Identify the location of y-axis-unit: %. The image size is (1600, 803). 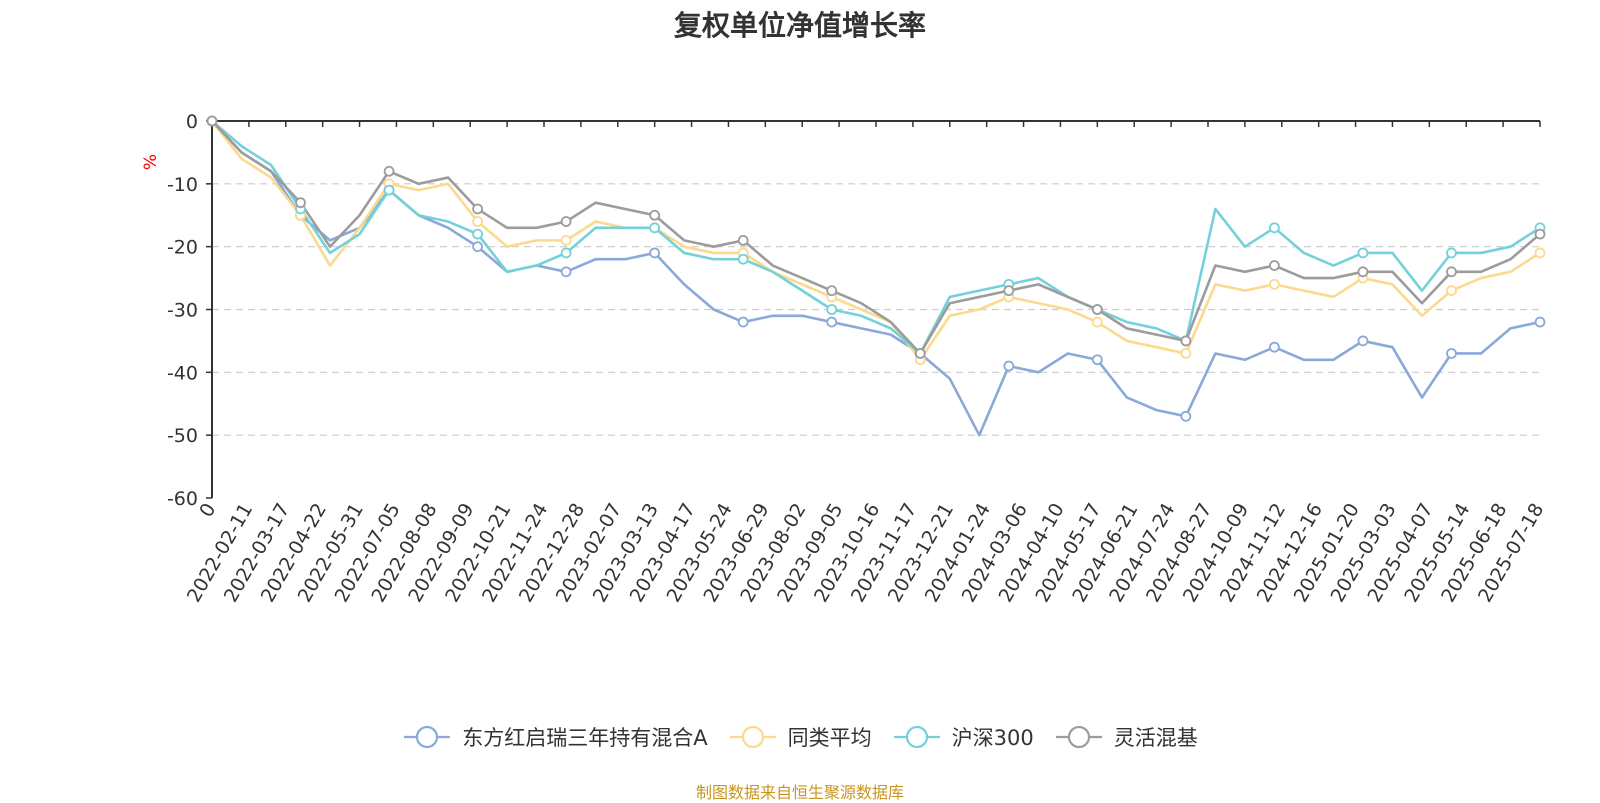
(151, 162).